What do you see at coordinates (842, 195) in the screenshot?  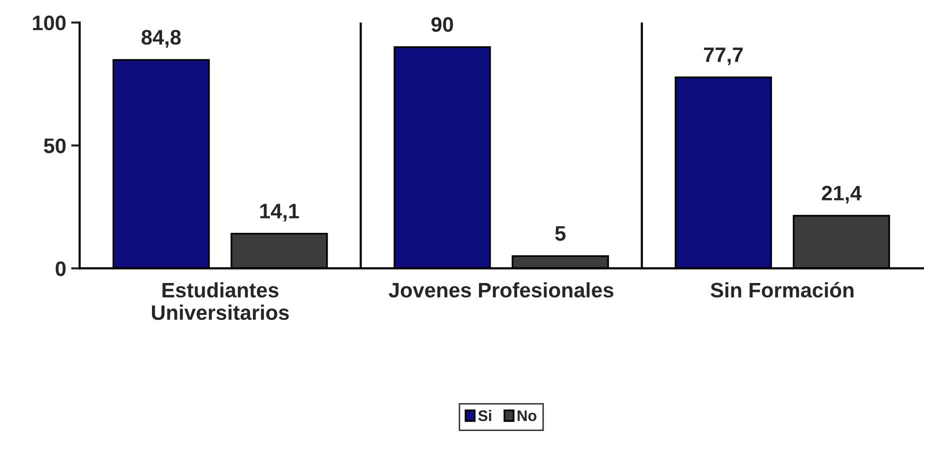 I see `data-label: 21,4` at bounding box center [842, 195].